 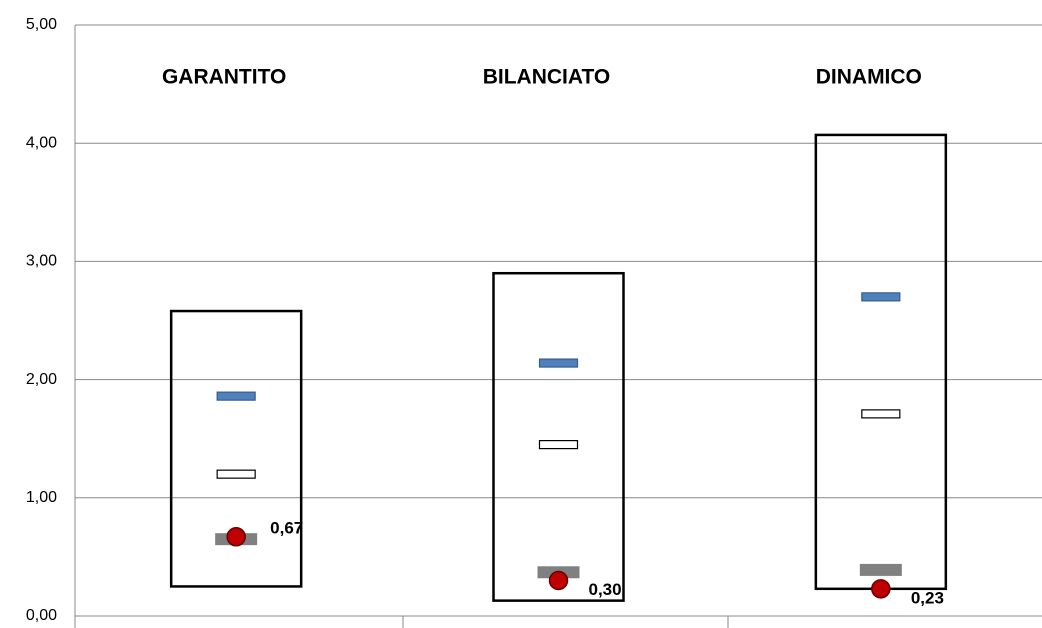 I want to click on category-heading: BILANCIATO, so click(x=547, y=77).